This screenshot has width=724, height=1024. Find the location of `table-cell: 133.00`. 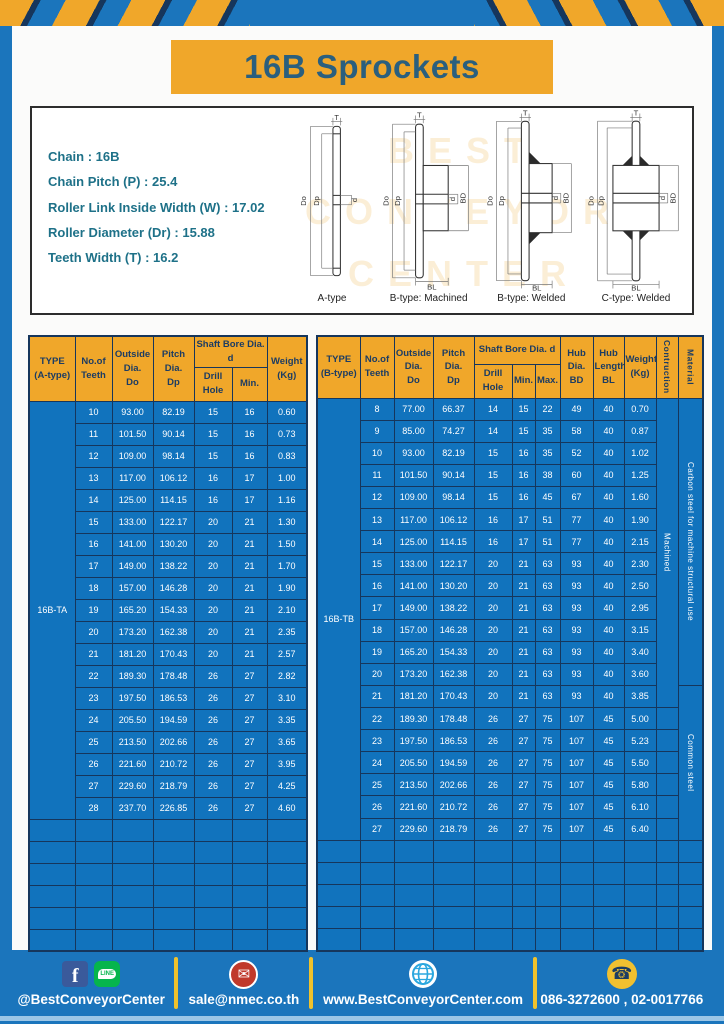

table-cell: 133.00 is located at coordinates (413, 564).